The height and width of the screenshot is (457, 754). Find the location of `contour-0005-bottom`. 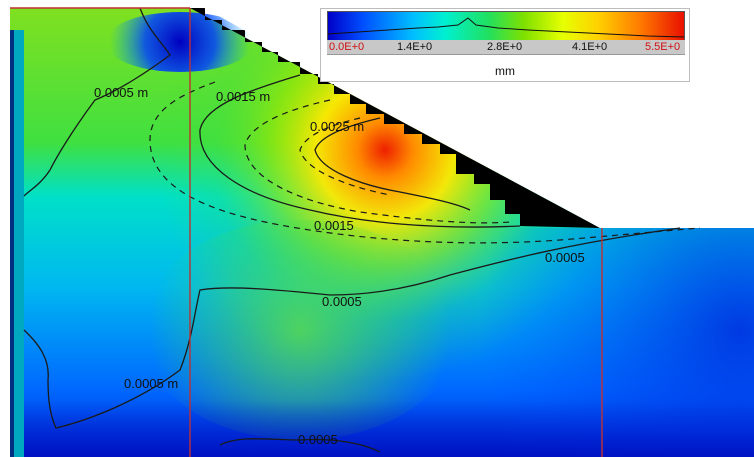

contour-0005-bottom is located at coordinates (300, 445).